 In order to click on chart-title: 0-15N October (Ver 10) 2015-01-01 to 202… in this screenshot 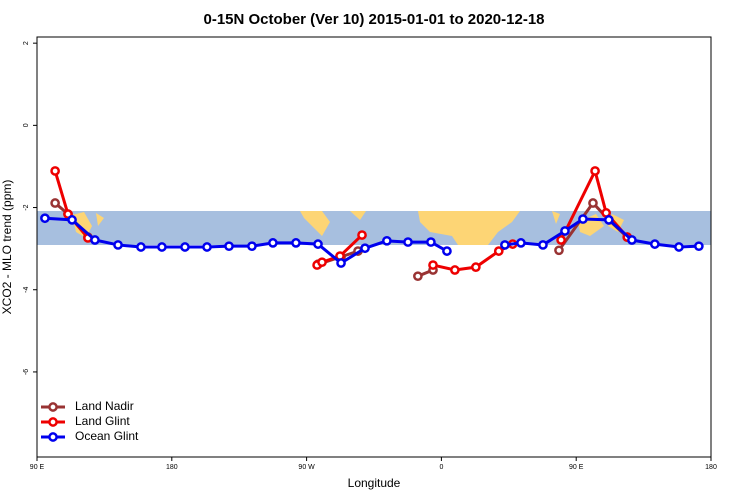, I will do `click(373, 19)`.